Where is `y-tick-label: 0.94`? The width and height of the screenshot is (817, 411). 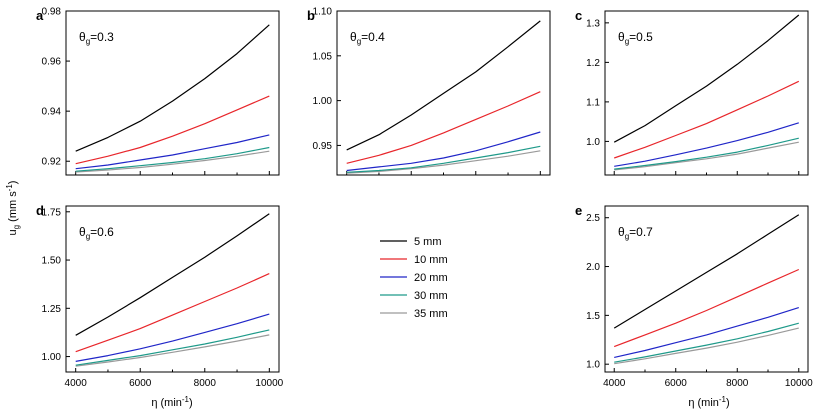 y-tick-label: 0.94 is located at coordinates (52, 112).